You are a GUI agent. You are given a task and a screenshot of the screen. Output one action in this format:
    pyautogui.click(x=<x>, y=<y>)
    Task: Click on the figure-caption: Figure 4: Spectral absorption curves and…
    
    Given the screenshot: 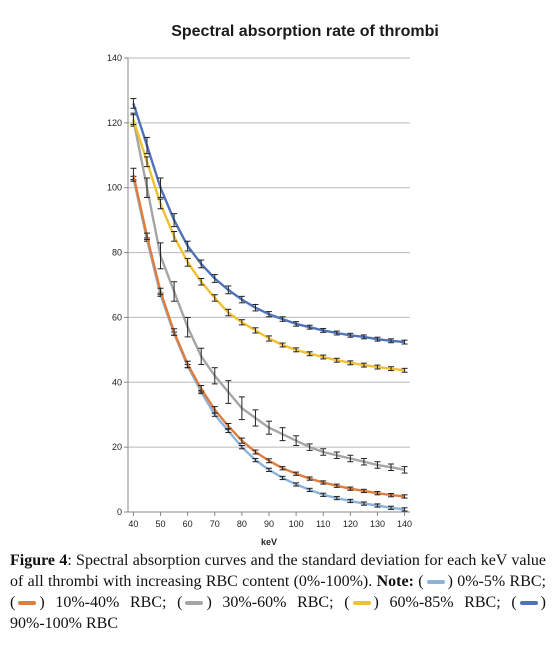 What is the action you would take?
    pyautogui.click(x=278, y=592)
    